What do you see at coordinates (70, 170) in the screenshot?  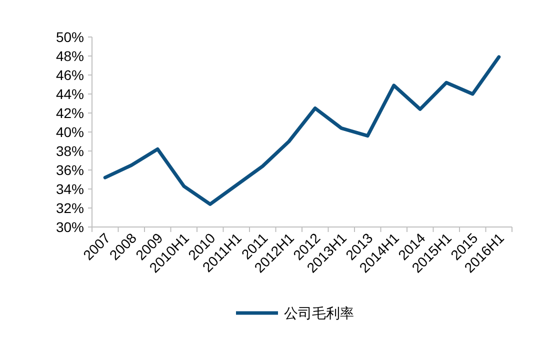 I see `y-tick-label: 36%` at bounding box center [70, 170].